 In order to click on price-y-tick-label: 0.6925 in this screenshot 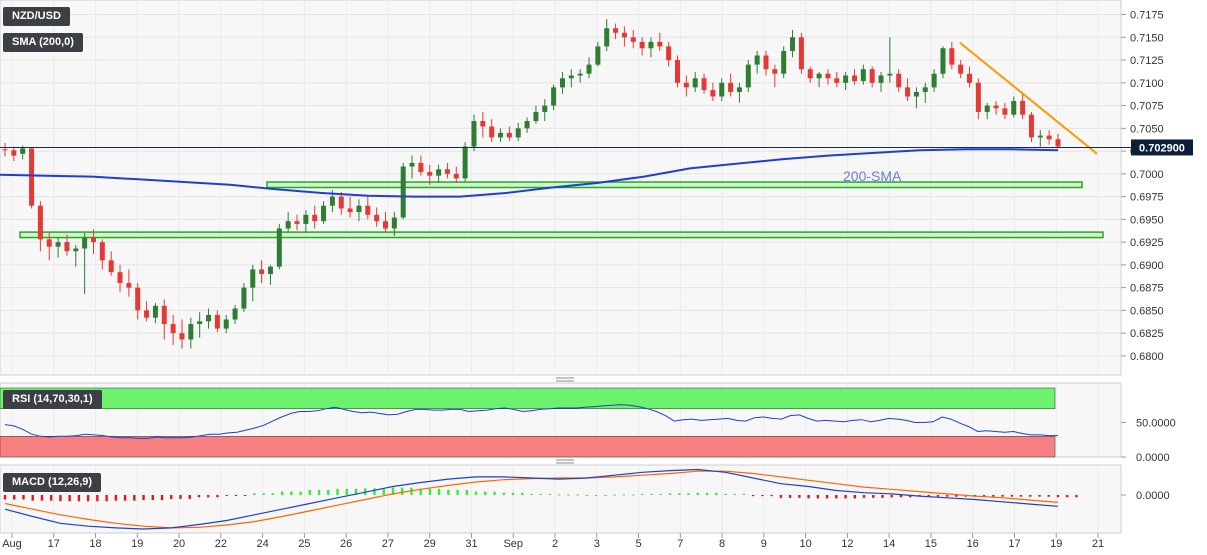, I will do `click(1147, 243)`.